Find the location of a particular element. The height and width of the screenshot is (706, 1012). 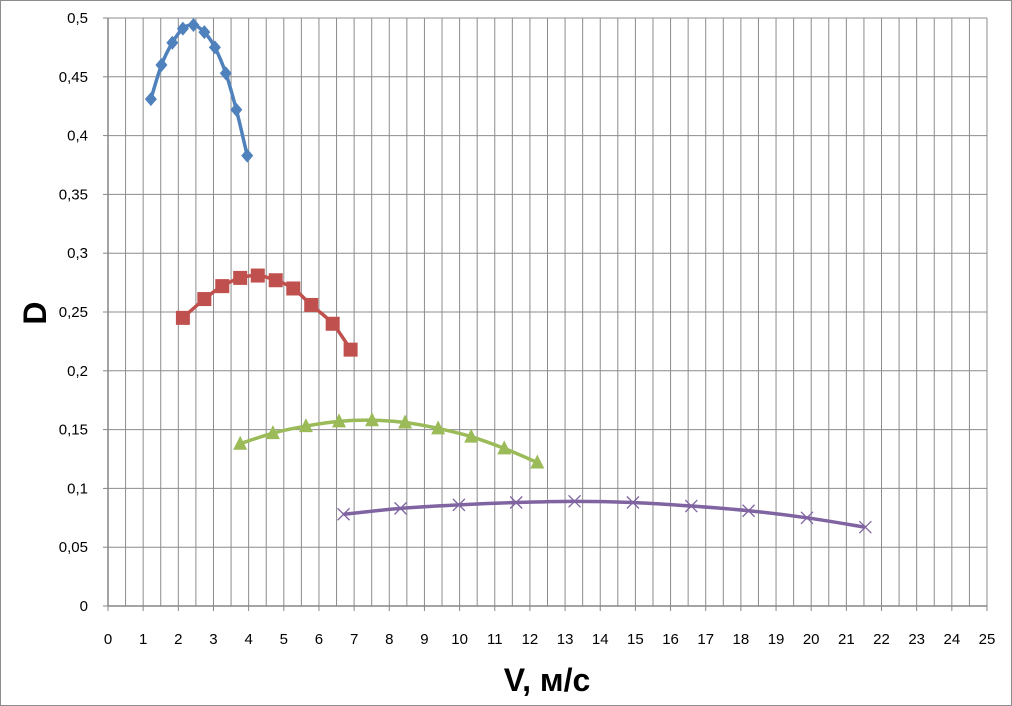

x-tick-label: 23 is located at coordinates (916, 639).